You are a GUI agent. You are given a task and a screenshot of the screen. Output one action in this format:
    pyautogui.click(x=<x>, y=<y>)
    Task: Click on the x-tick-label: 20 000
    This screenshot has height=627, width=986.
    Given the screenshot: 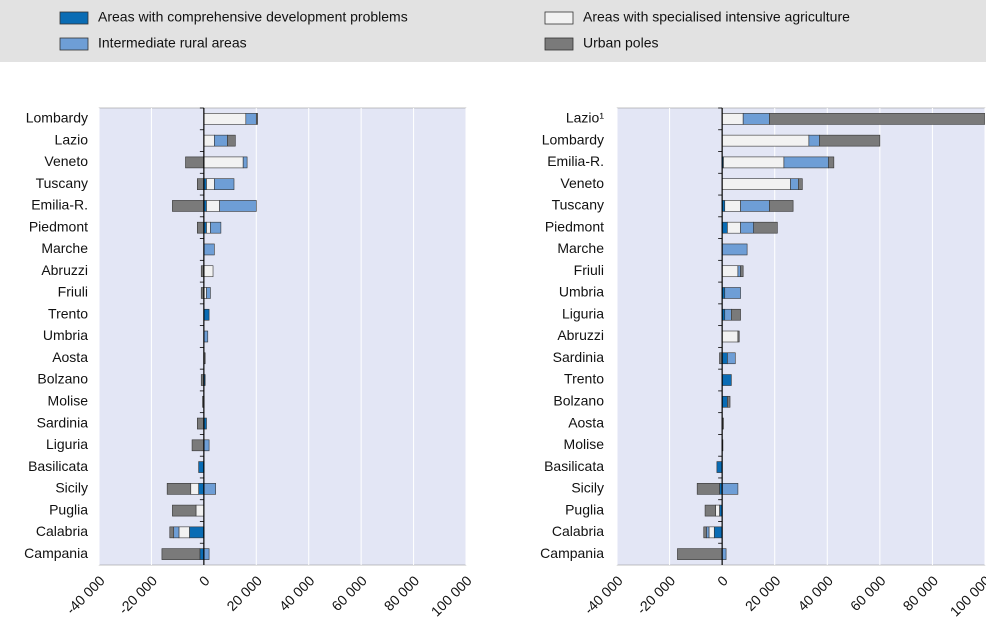 What is the action you would take?
    pyautogui.click(x=763, y=593)
    